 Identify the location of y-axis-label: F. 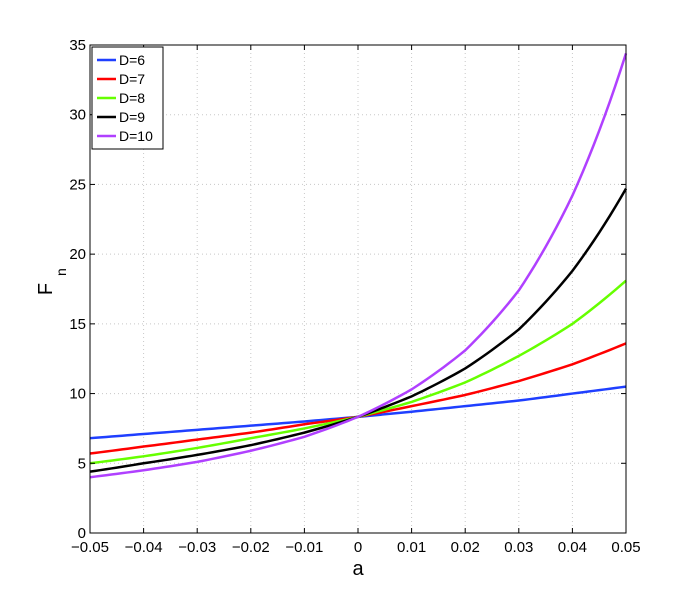
(46, 289).